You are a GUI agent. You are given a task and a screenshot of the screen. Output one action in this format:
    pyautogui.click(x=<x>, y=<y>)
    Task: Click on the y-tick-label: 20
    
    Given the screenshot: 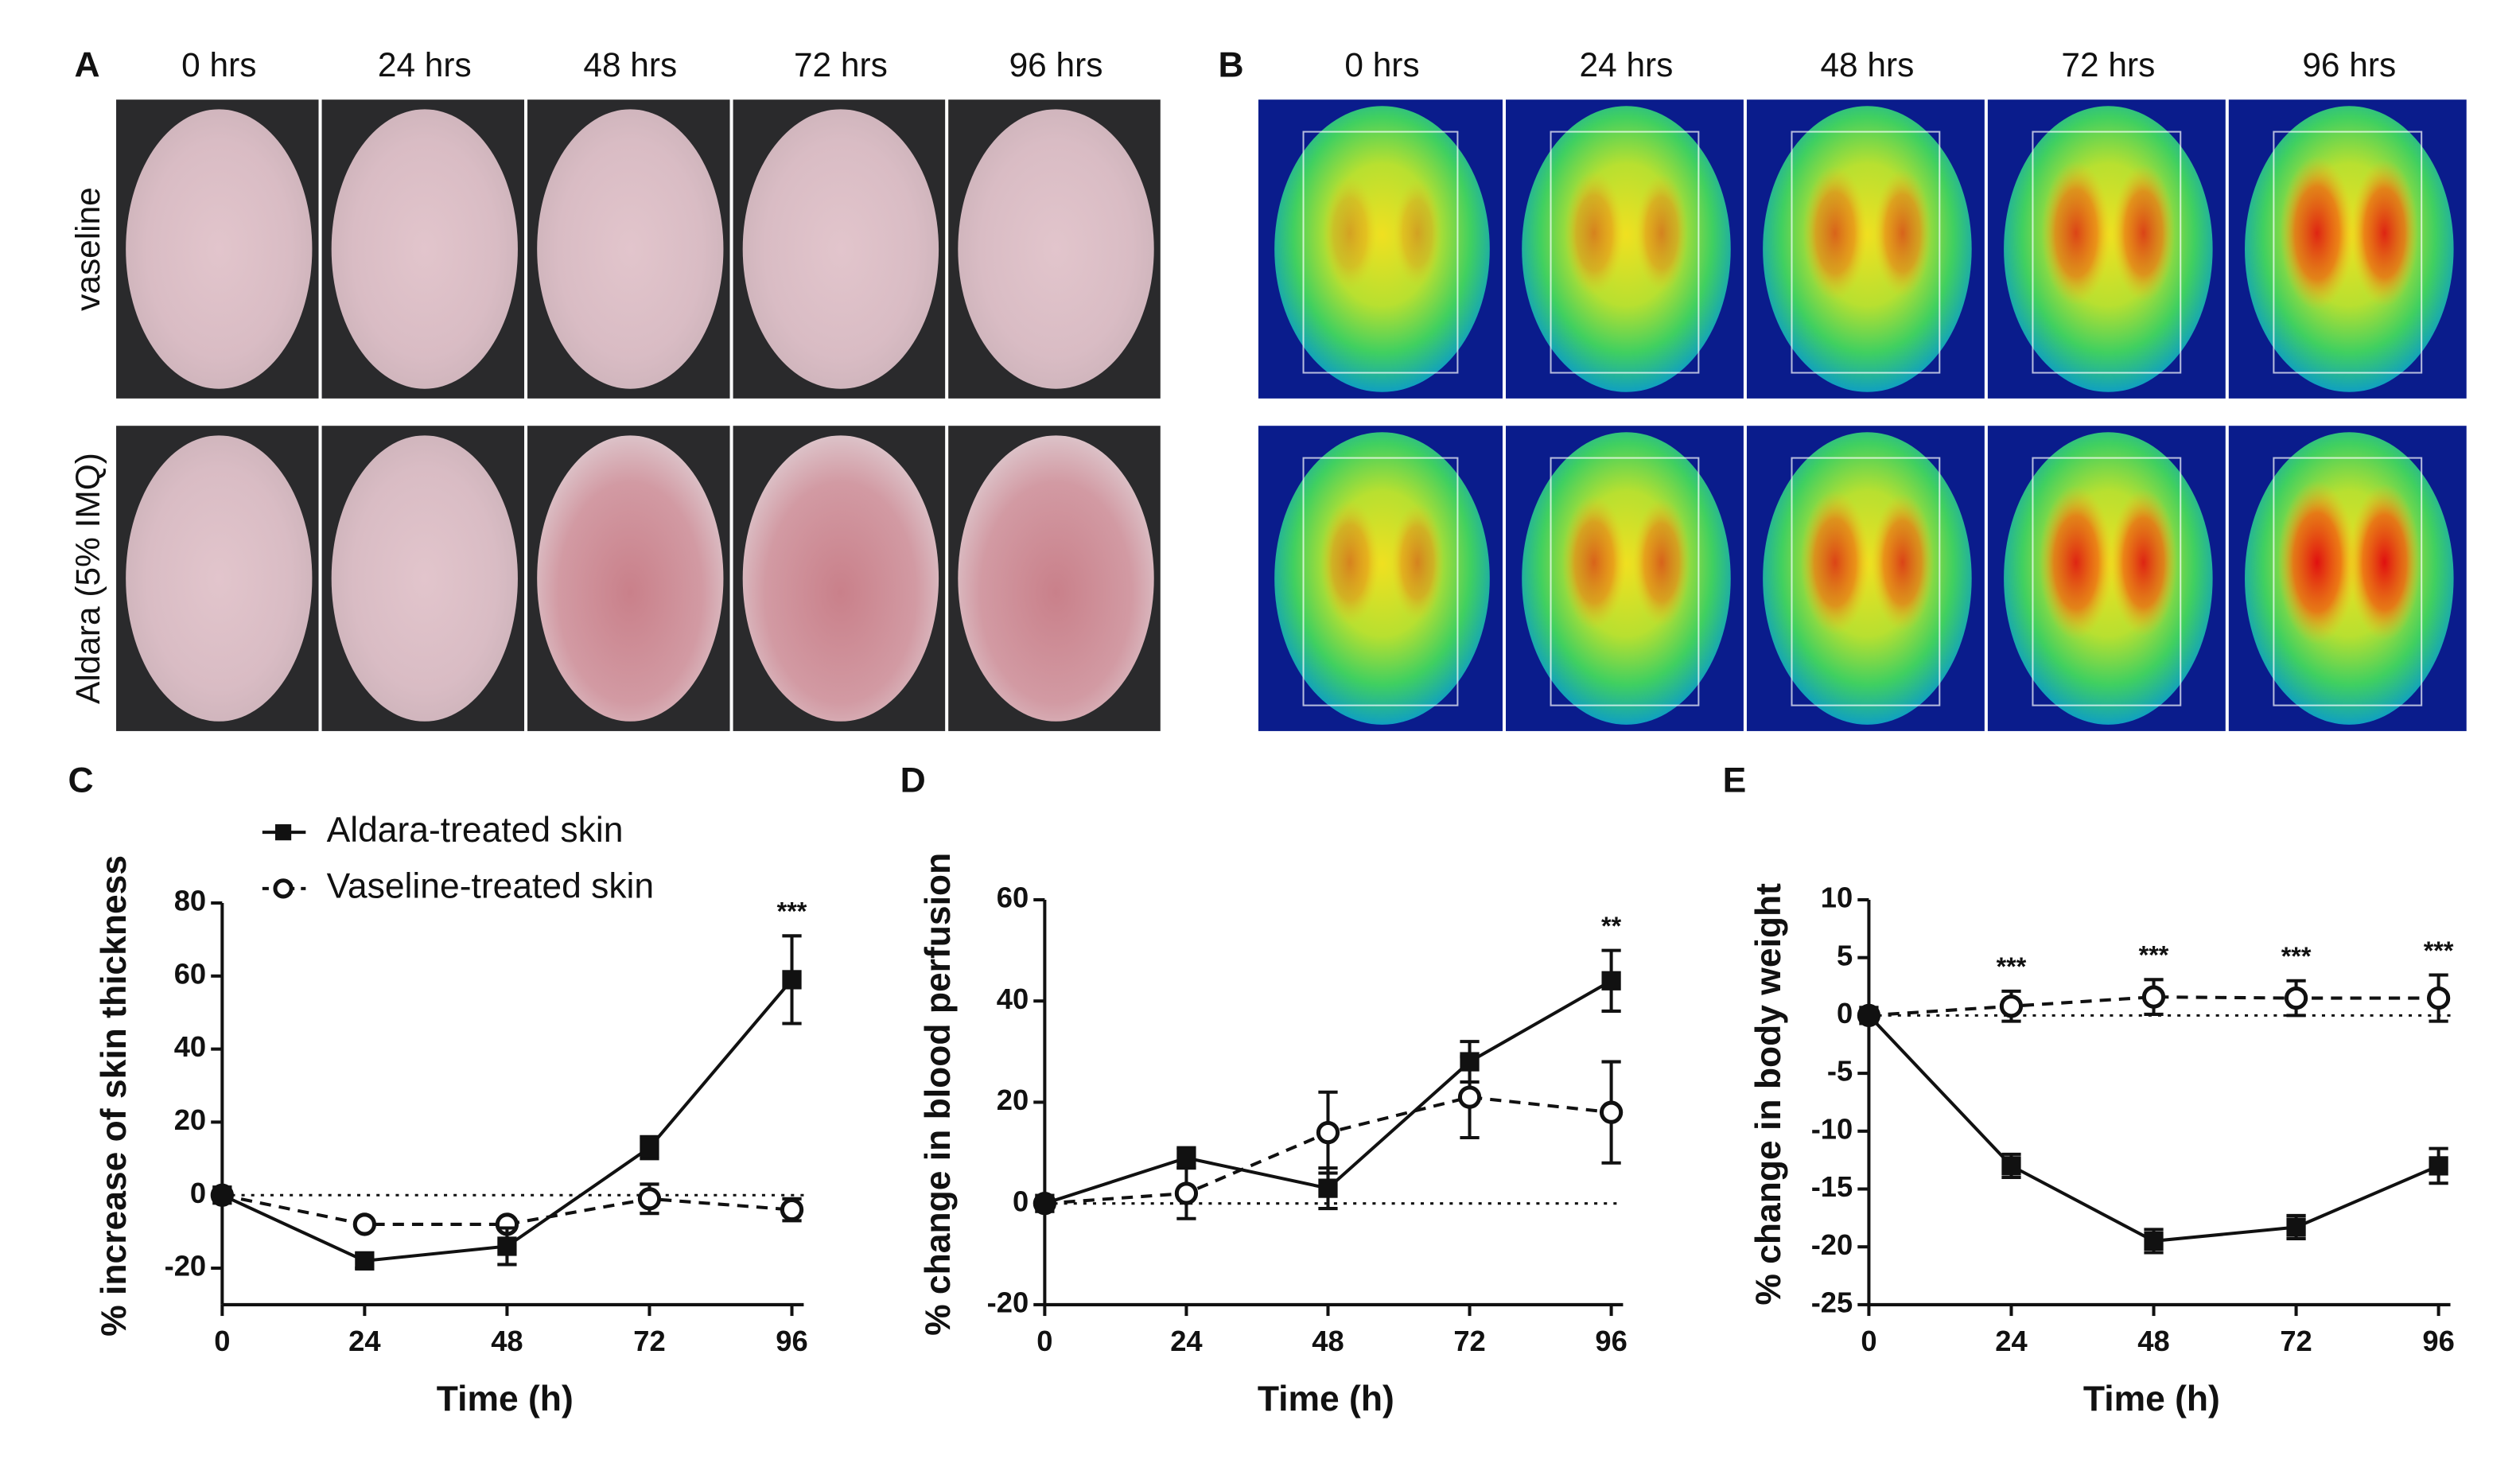 What is the action you would take?
    pyautogui.click(x=1013, y=1100)
    